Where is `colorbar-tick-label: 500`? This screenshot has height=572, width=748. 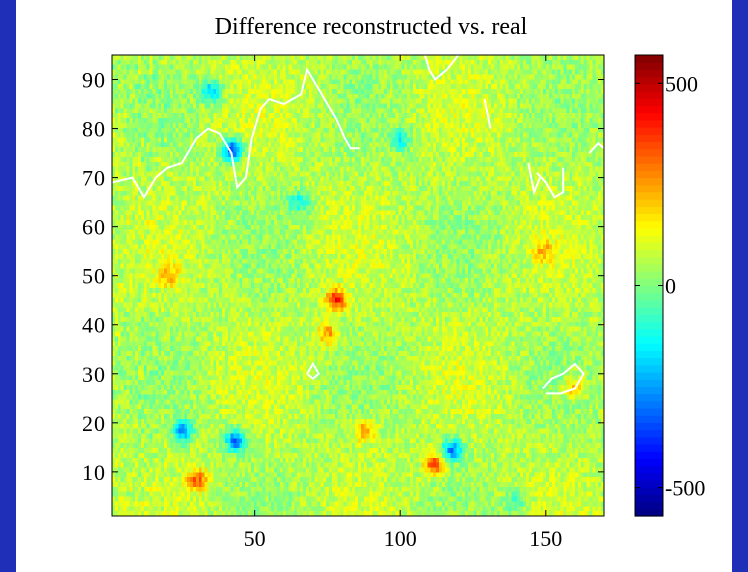
colorbar-tick-label: 500 is located at coordinates (681, 83).